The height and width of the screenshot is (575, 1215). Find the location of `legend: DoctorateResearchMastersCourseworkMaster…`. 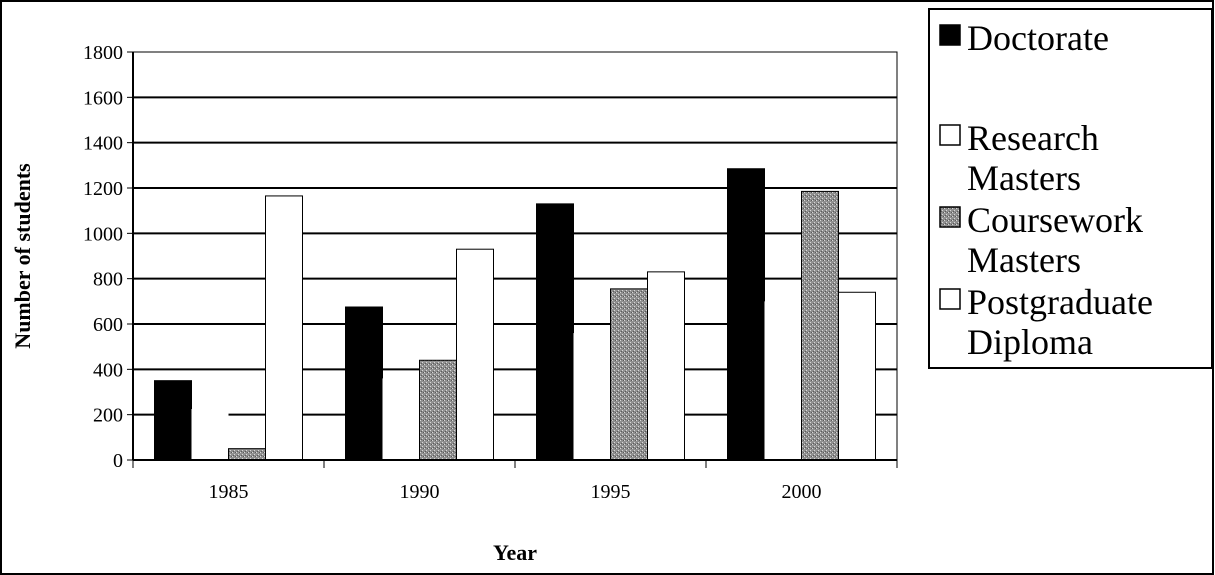

legend: DoctorateResearchMastersCourseworkMaster… is located at coordinates (1046, 190).